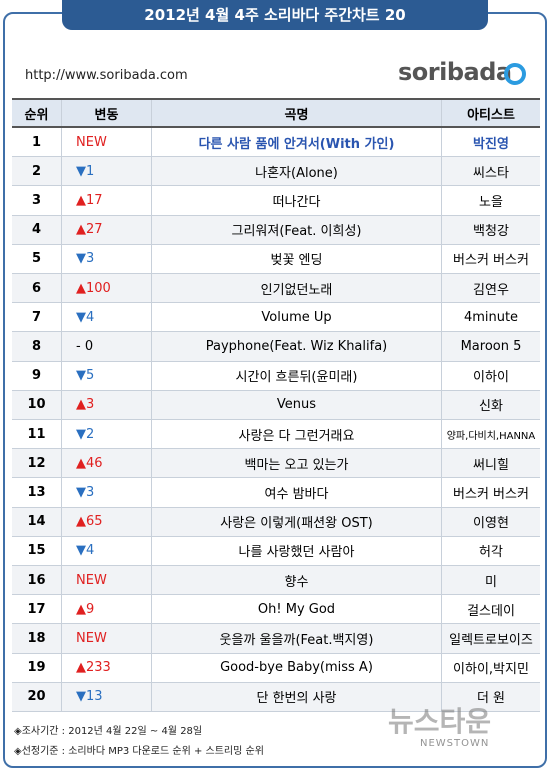  What do you see at coordinates (491, 202) in the screenshot?
I see `artist: 노을` at bounding box center [491, 202].